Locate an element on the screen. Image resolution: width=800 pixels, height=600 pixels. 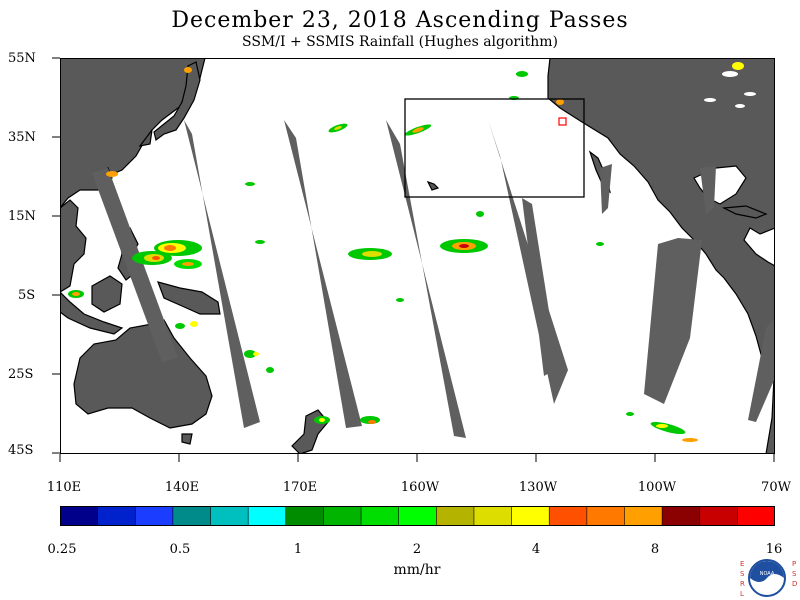
colorbar is located at coordinates (417, 516).